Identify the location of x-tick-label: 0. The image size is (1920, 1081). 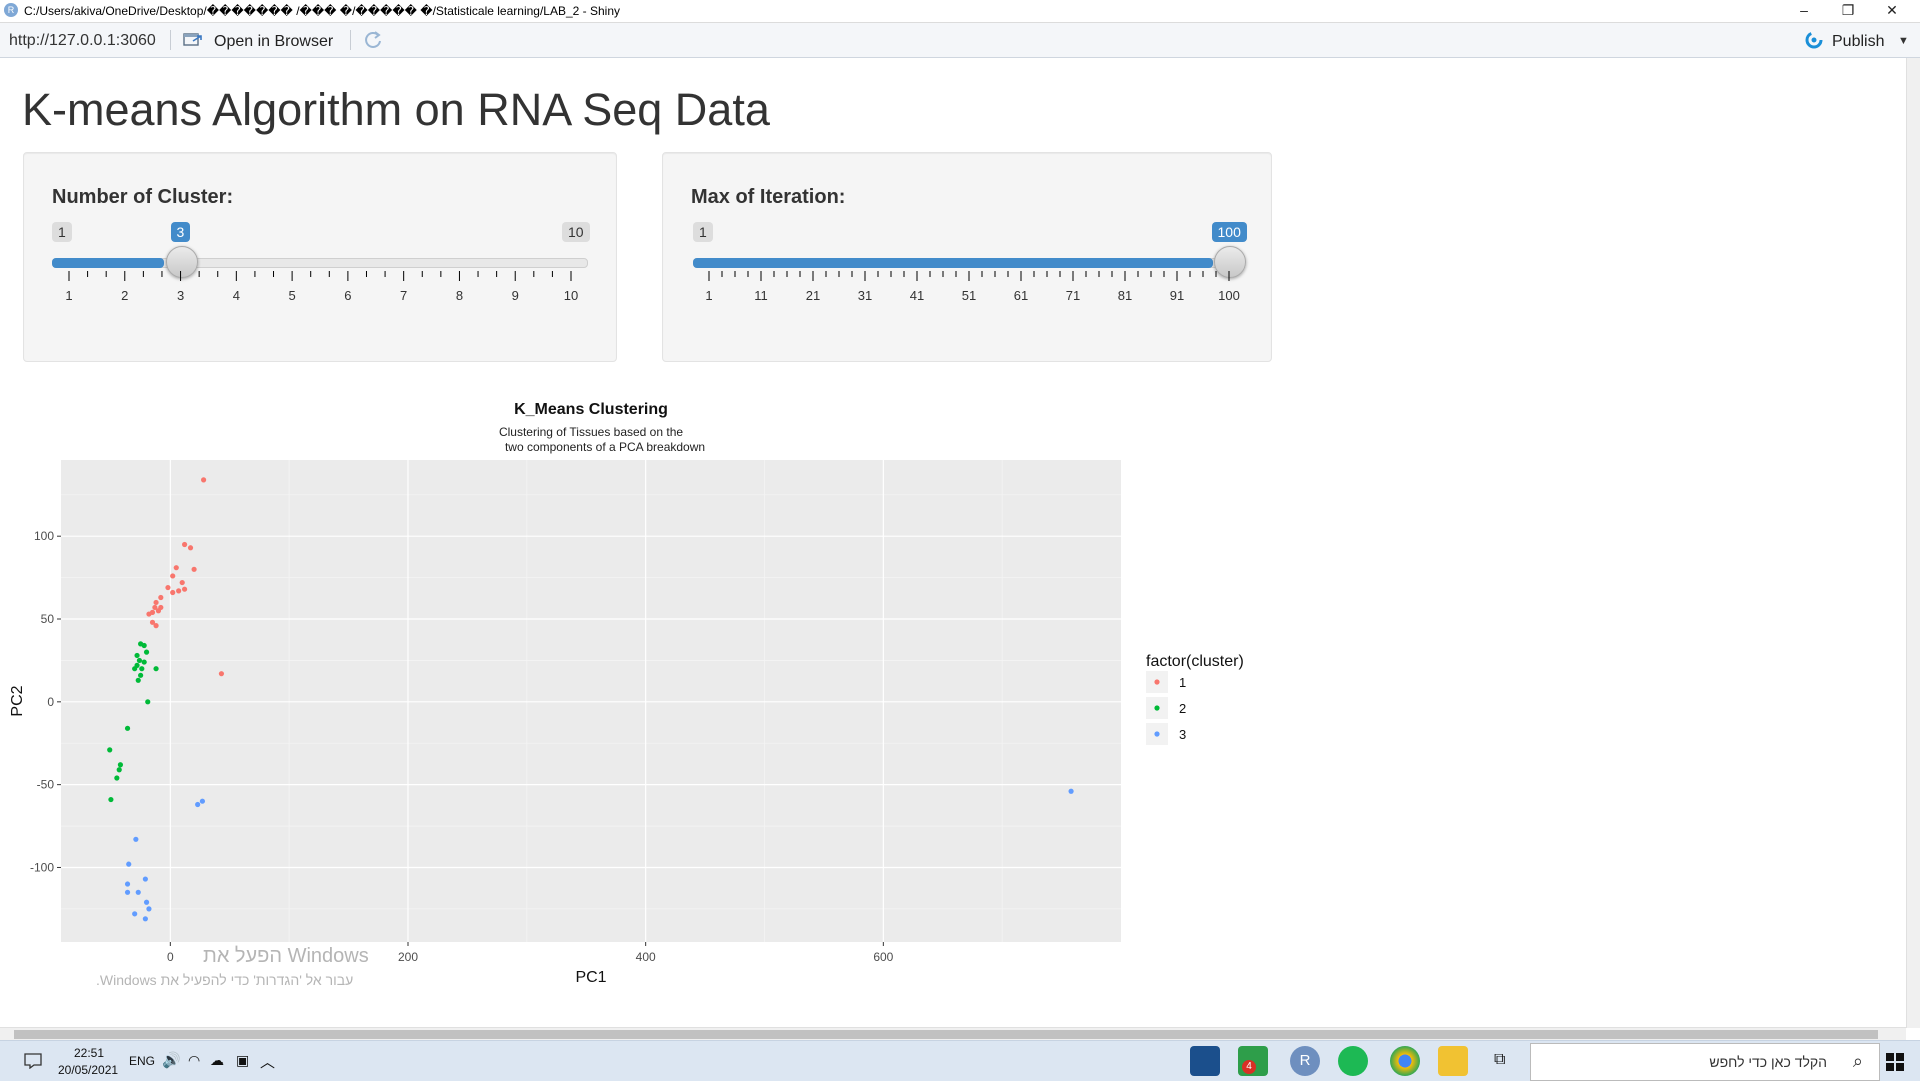
(170, 957).